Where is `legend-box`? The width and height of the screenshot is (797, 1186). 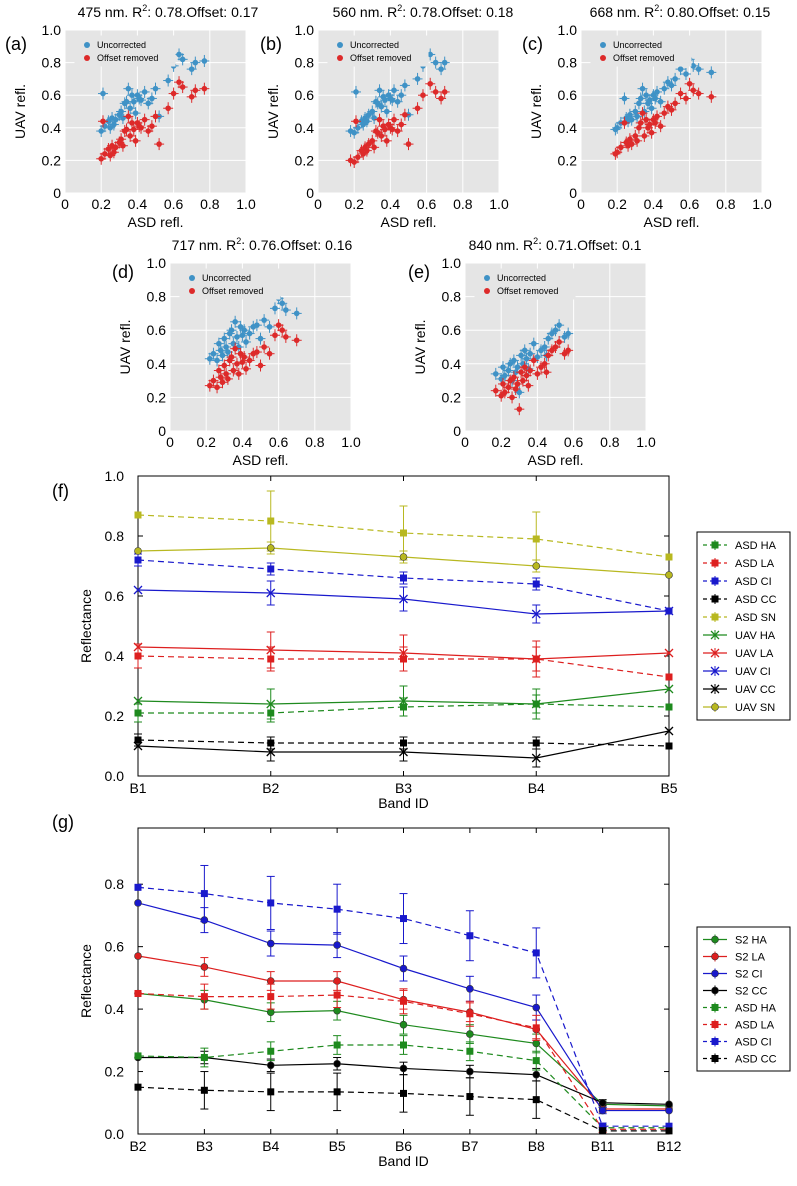
legend-box is located at coordinates (525, 284).